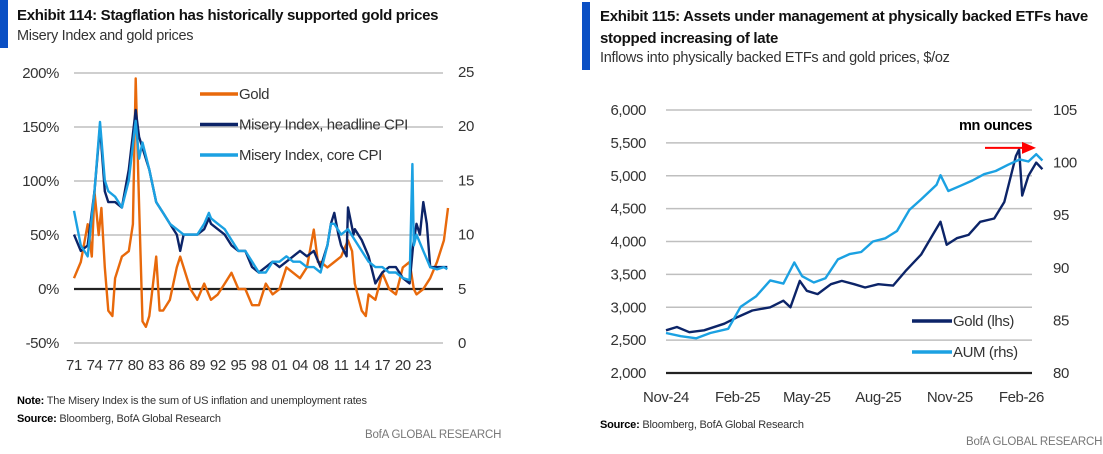 This screenshot has height=454, width=1103. I want to click on x-tick-label: 83, so click(156, 365).